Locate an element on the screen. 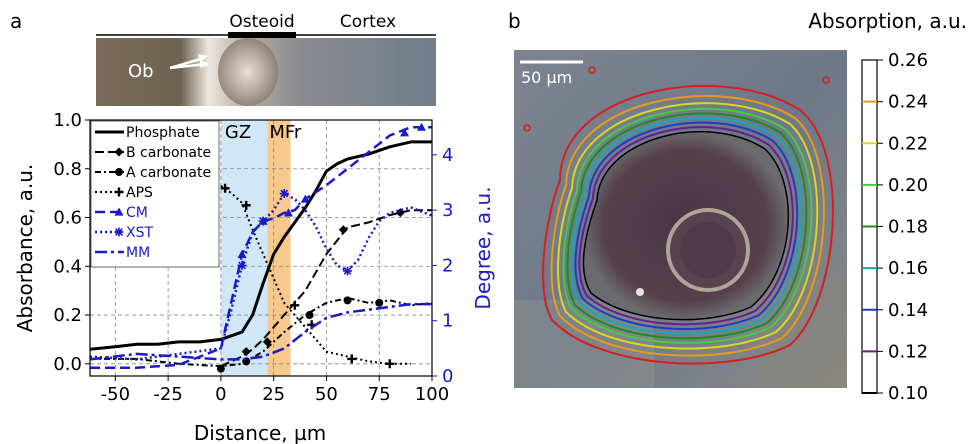  contour-darkgreen is located at coordinates (687, 226).